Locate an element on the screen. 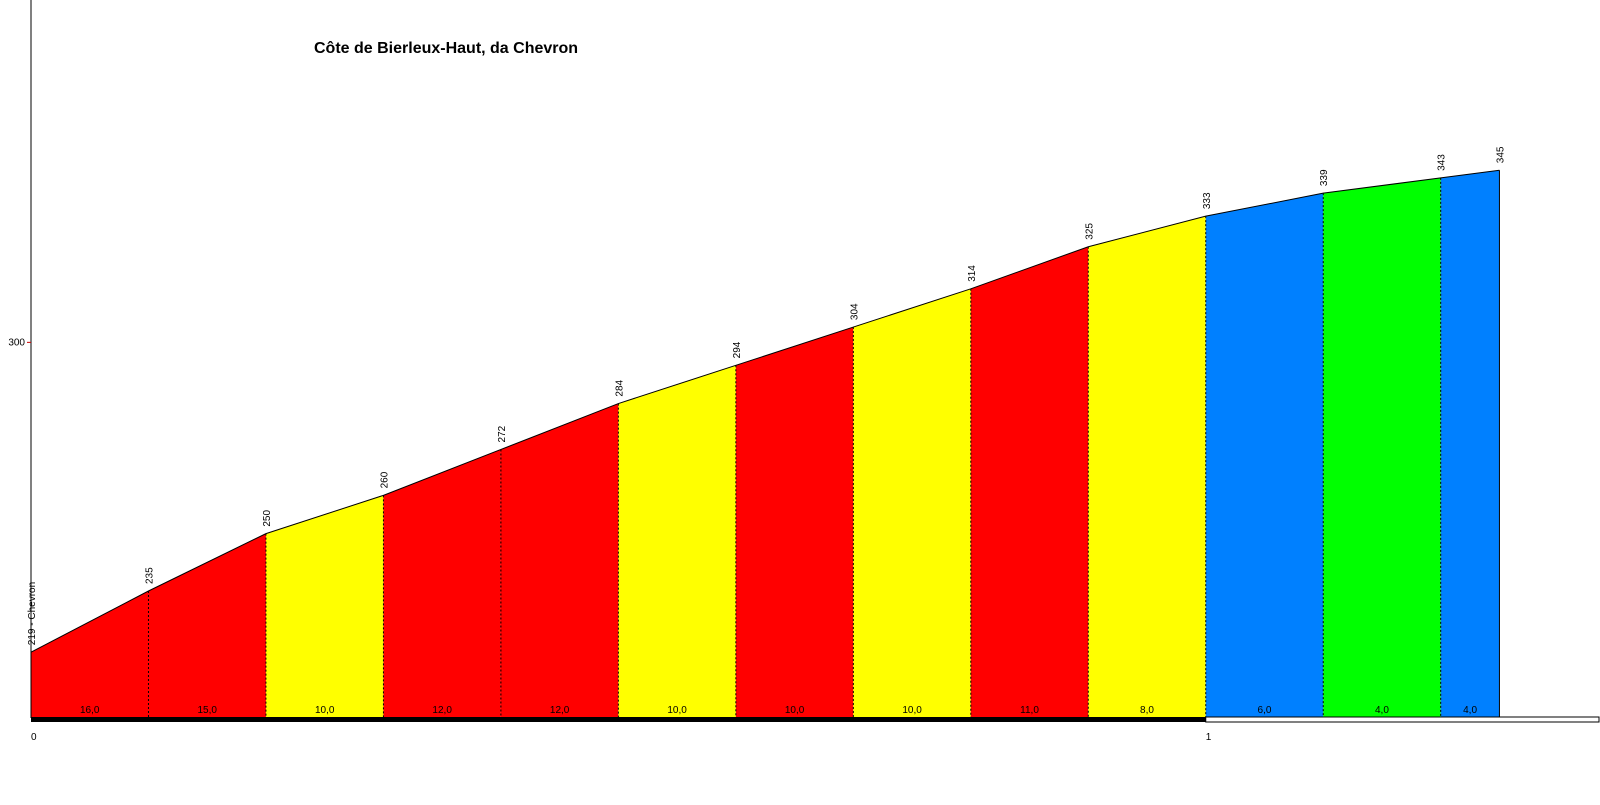 This screenshot has width=1600, height=805. elevation-label: 284 is located at coordinates (619, 387).